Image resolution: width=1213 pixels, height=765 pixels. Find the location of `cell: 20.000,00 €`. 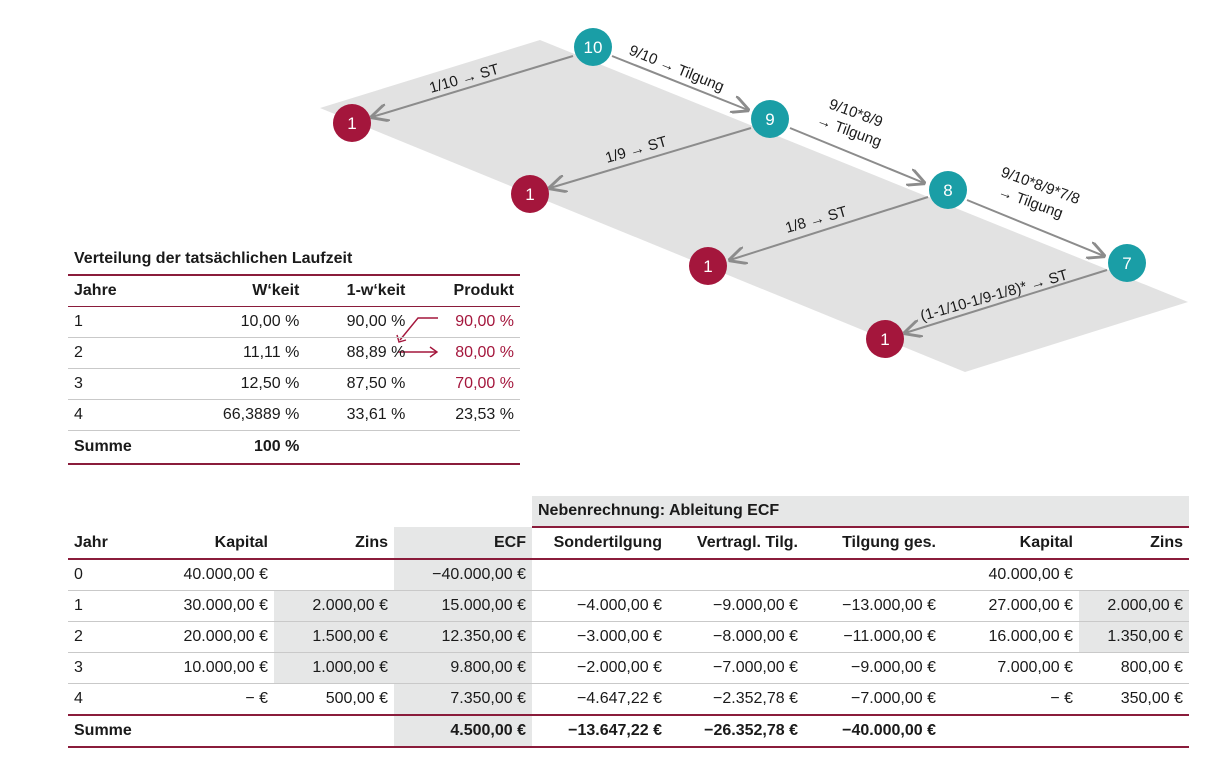

cell: 20.000,00 € is located at coordinates (209, 637).